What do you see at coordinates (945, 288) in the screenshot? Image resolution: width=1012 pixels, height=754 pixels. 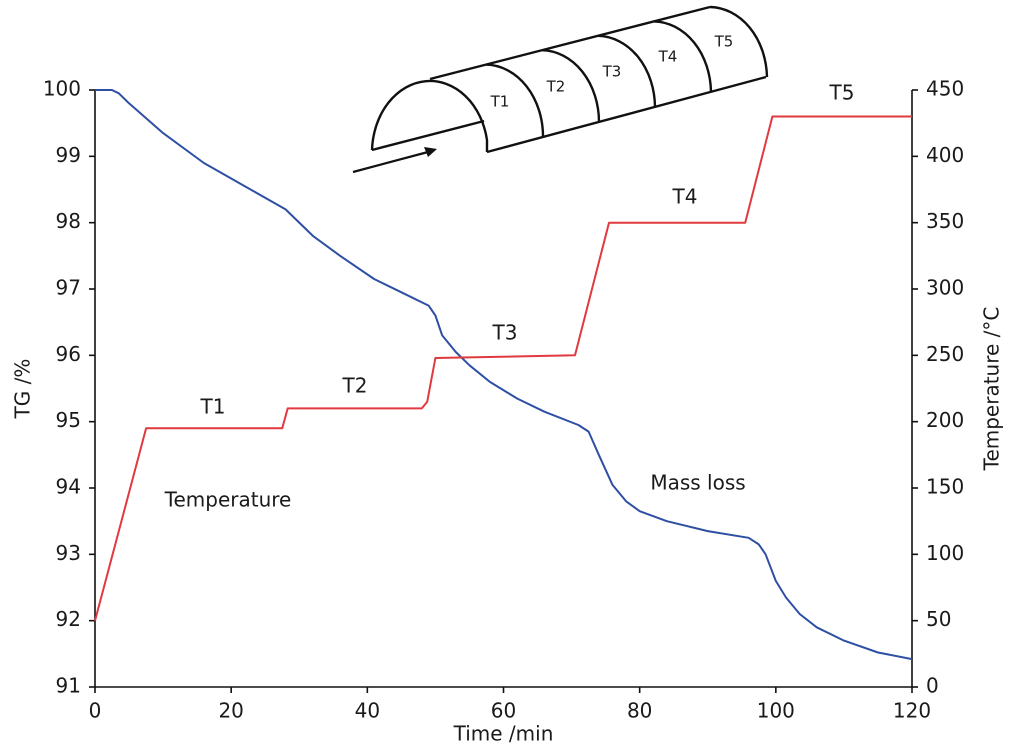 I see `y2-tick-label: 300` at bounding box center [945, 288].